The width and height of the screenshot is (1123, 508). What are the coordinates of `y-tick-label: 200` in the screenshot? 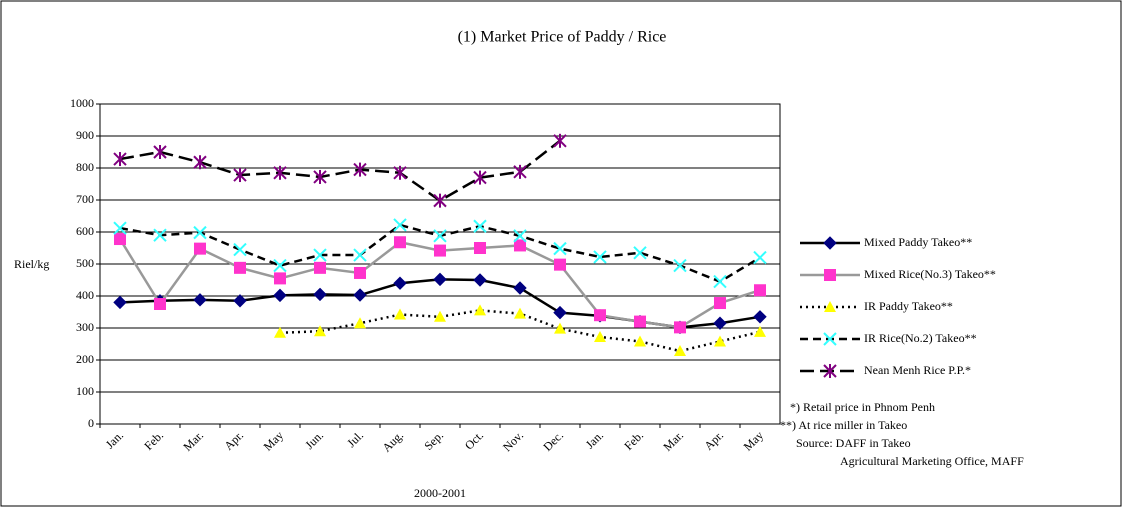 It's located at (85, 359).